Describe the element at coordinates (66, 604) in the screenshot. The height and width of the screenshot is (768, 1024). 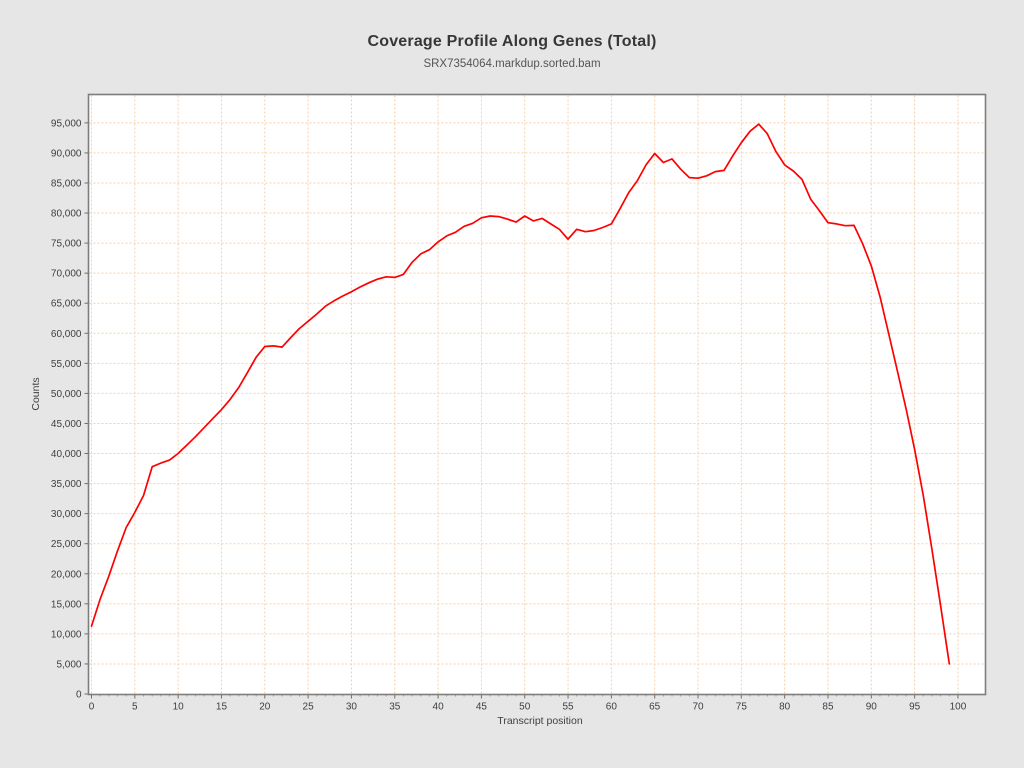
I see `y-tick-label: 15,000` at that location.